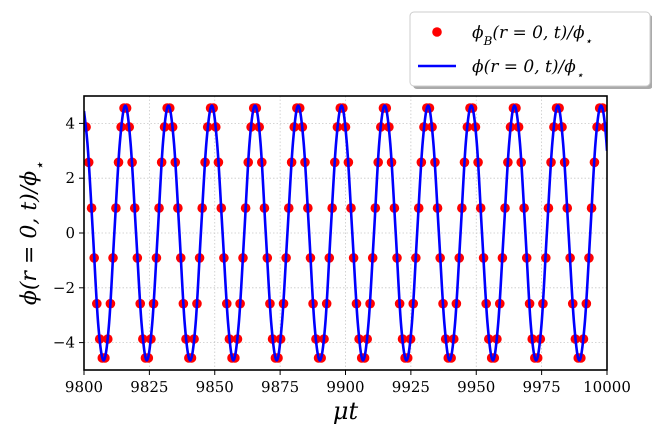  What do you see at coordinates (411, 387) in the screenshot?
I see `x-tick-label: 9925` at bounding box center [411, 387].